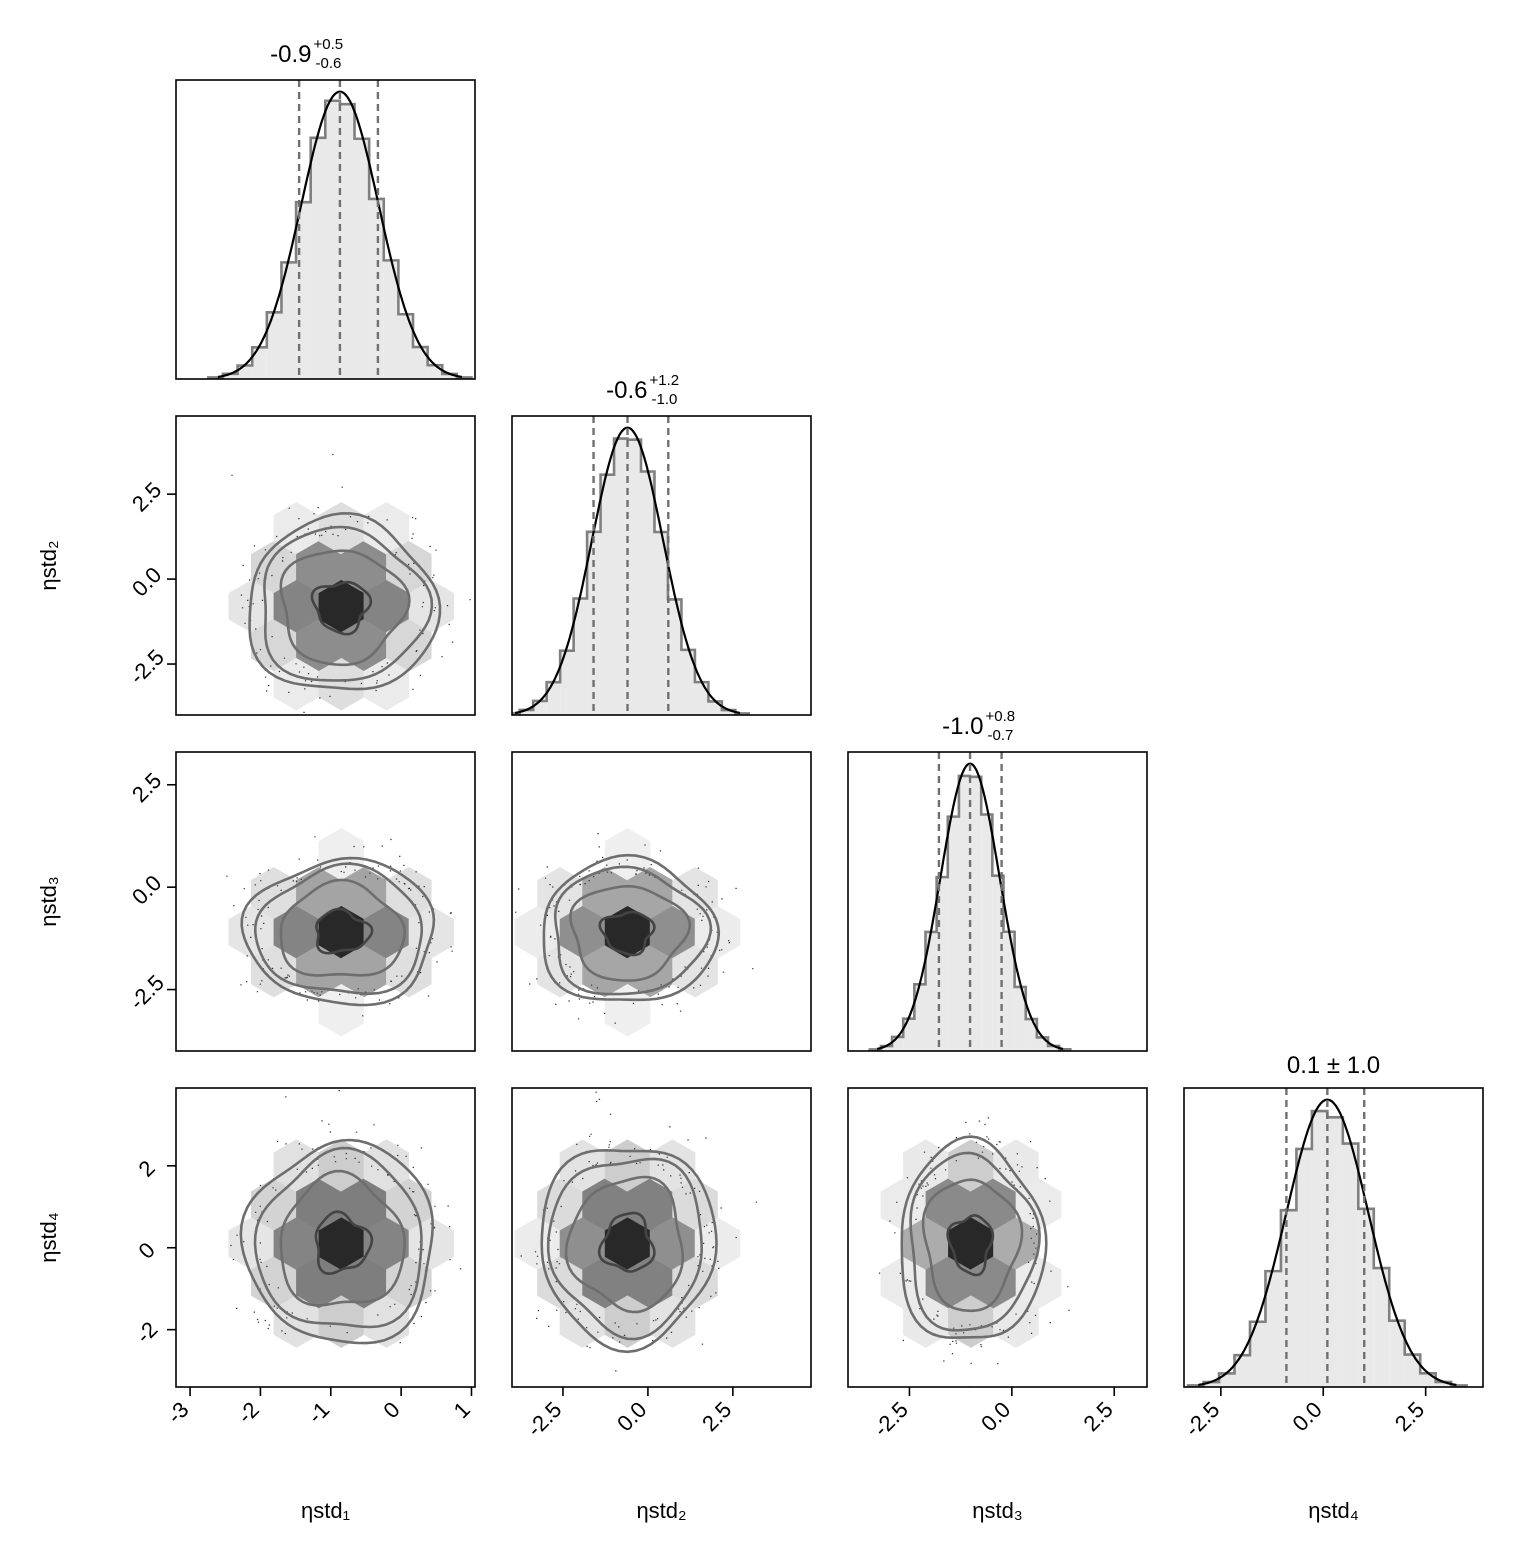 This screenshot has height=1554, width=1516. I want to click on marginal-title-plus-3: +0.8, so click(1001, 716).